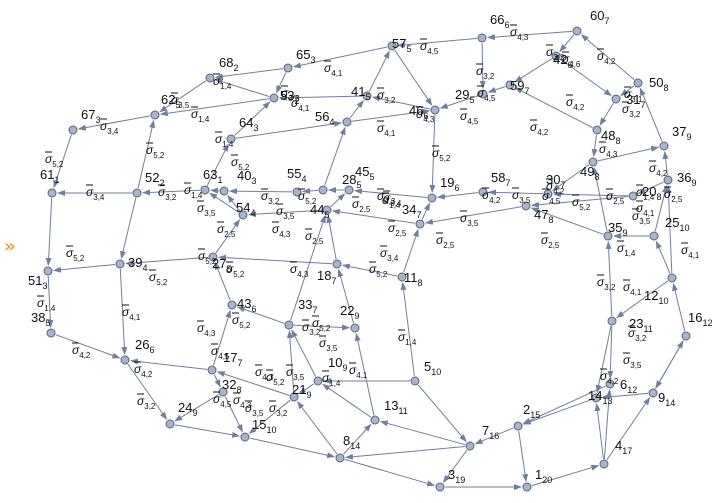 The width and height of the screenshot is (719, 503). Describe the element at coordinates (673, 195) in the screenshot. I see `edge-label-sigma: σ2,5` at that location.